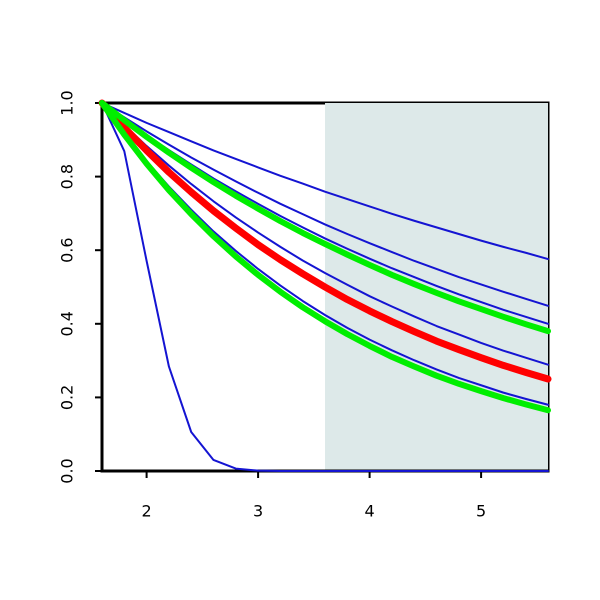  What do you see at coordinates (67, 470) in the screenshot?
I see `y-tick-label: 0.0` at bounding box center [67, 470].